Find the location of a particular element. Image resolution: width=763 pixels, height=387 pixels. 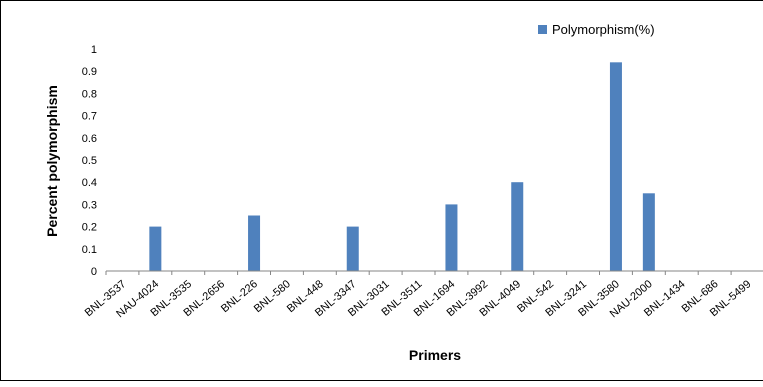

legend: Polymorphism(%) is located at coordinates (596, 29).